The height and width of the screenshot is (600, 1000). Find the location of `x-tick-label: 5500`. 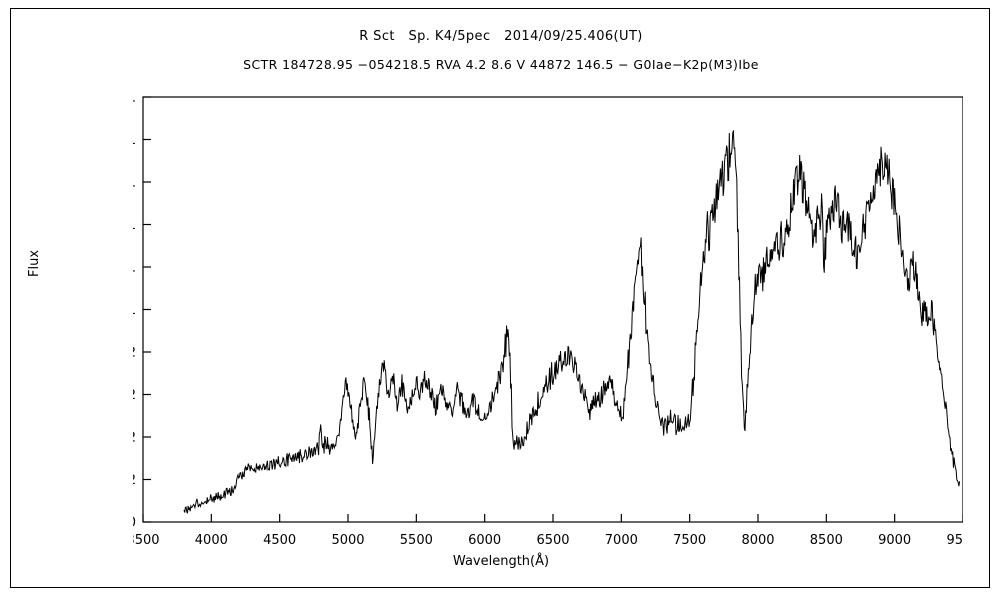

x-tick-label: 5500 is located at coordinates (416, 540).